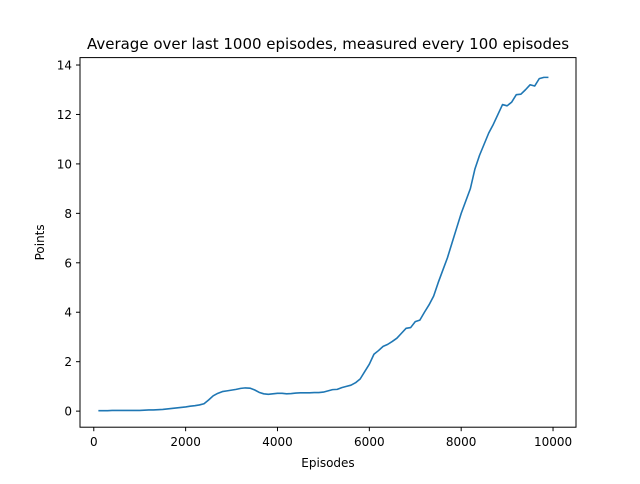  Describe the element at coordinates (331, 438) in the screenshot. I see `x-axis-ticks: 0 2000 4000 6000 8000 10000` at that location.